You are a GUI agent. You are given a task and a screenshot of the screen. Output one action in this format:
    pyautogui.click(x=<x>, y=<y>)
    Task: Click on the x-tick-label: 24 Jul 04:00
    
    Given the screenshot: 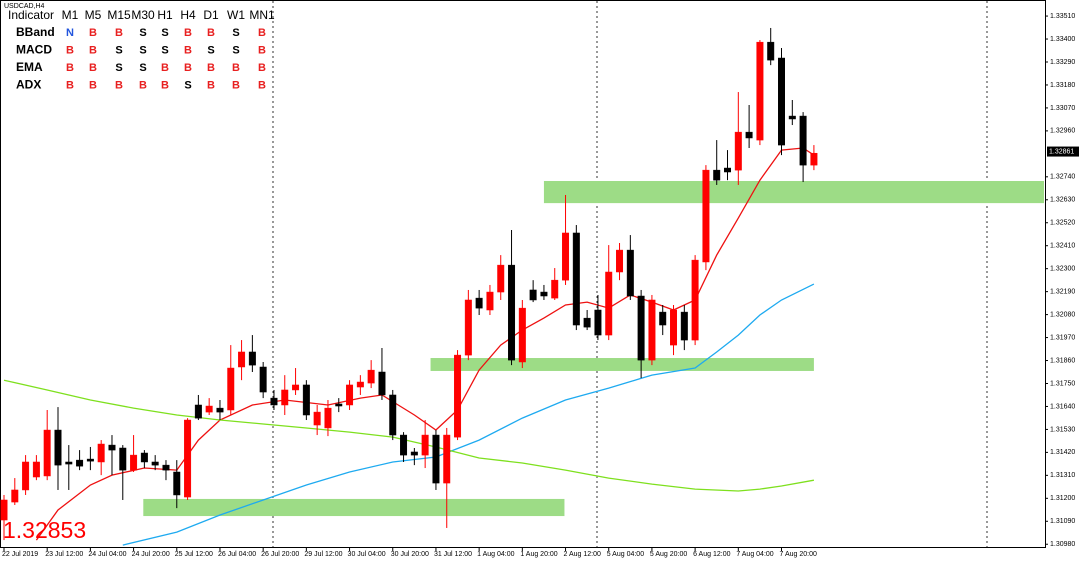 What is the action you would take?
    pyautogui.click(x=107, y=554)
    